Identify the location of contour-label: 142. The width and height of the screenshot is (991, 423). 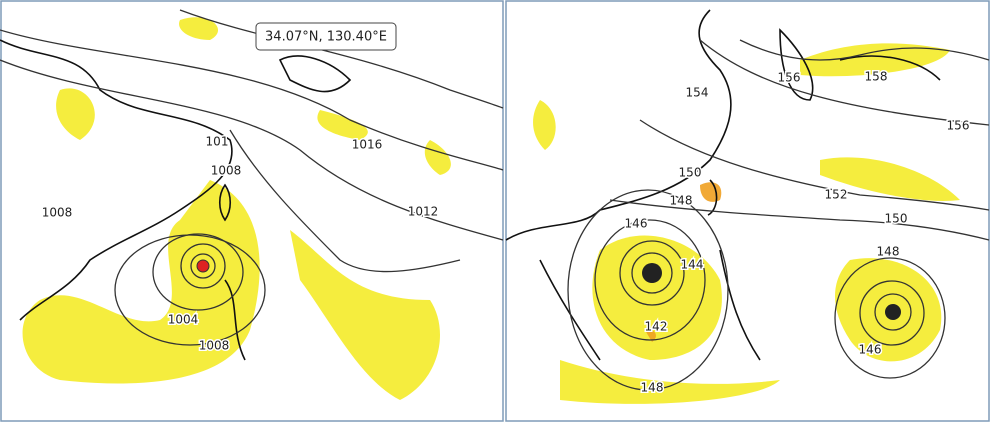
(656, 327).